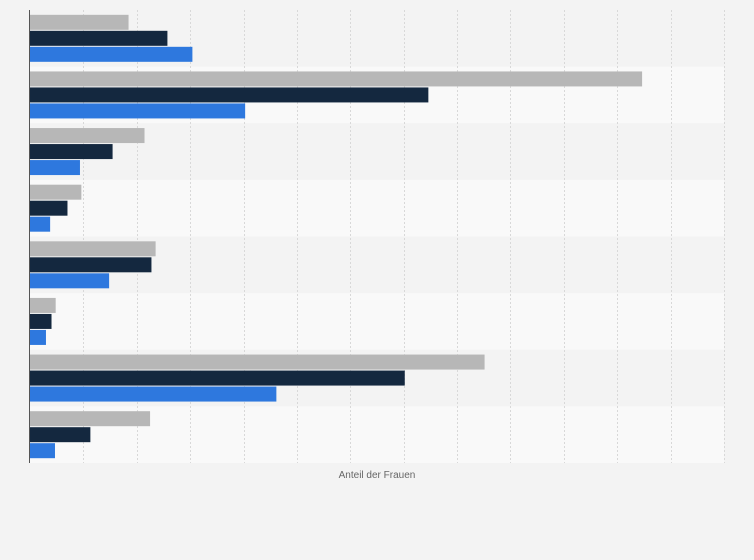 This screenshot has height=560, width=754. Describe the element at coordinates (377, 475) in the screenshot. I see `x-axis-label: Anteil der Frauen` at that location.